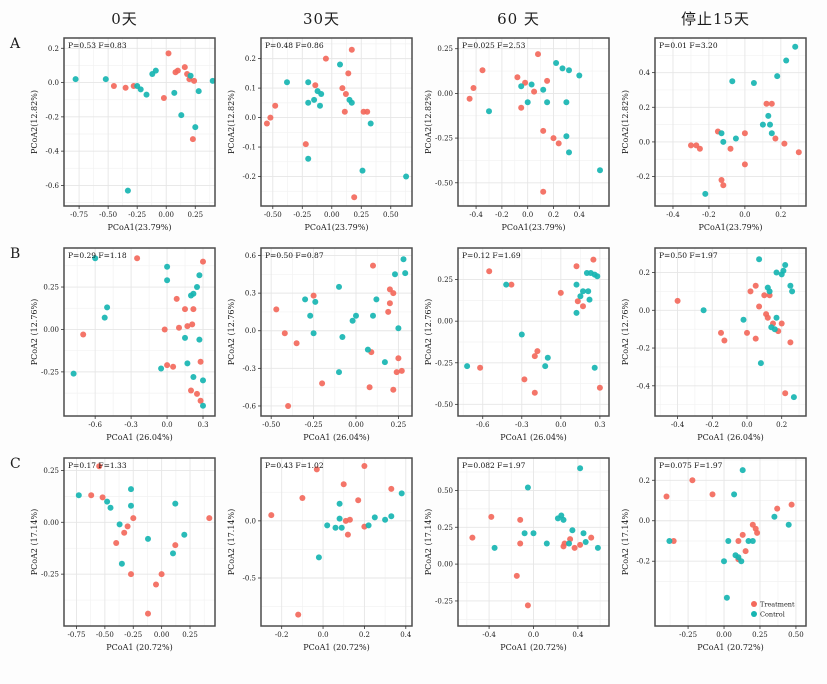 This screenshot has height=684, width=827. I want to click on row-label-b: B, so click(15, 254).